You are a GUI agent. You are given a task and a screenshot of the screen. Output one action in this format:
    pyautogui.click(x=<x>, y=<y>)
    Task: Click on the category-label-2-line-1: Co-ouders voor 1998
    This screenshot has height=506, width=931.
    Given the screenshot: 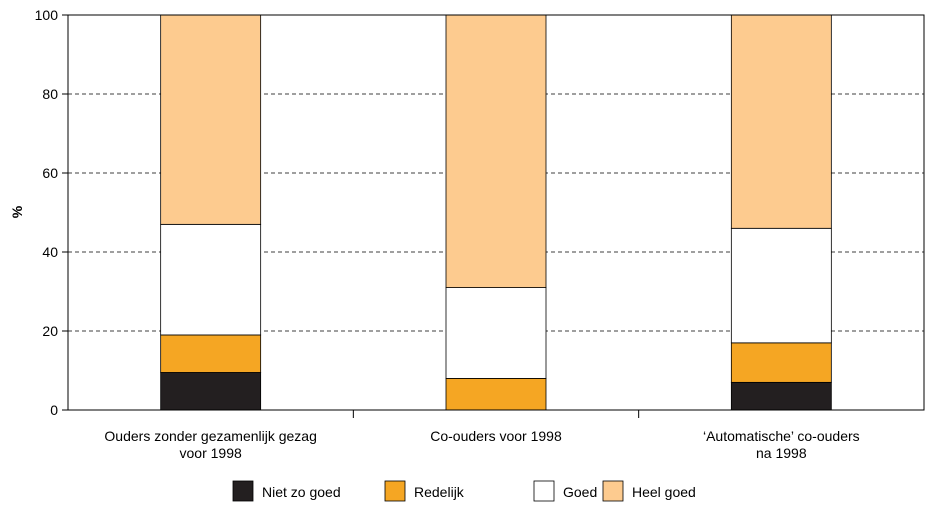 What is the action you would take?
    pyautogui.click(x=496, y=436)
    